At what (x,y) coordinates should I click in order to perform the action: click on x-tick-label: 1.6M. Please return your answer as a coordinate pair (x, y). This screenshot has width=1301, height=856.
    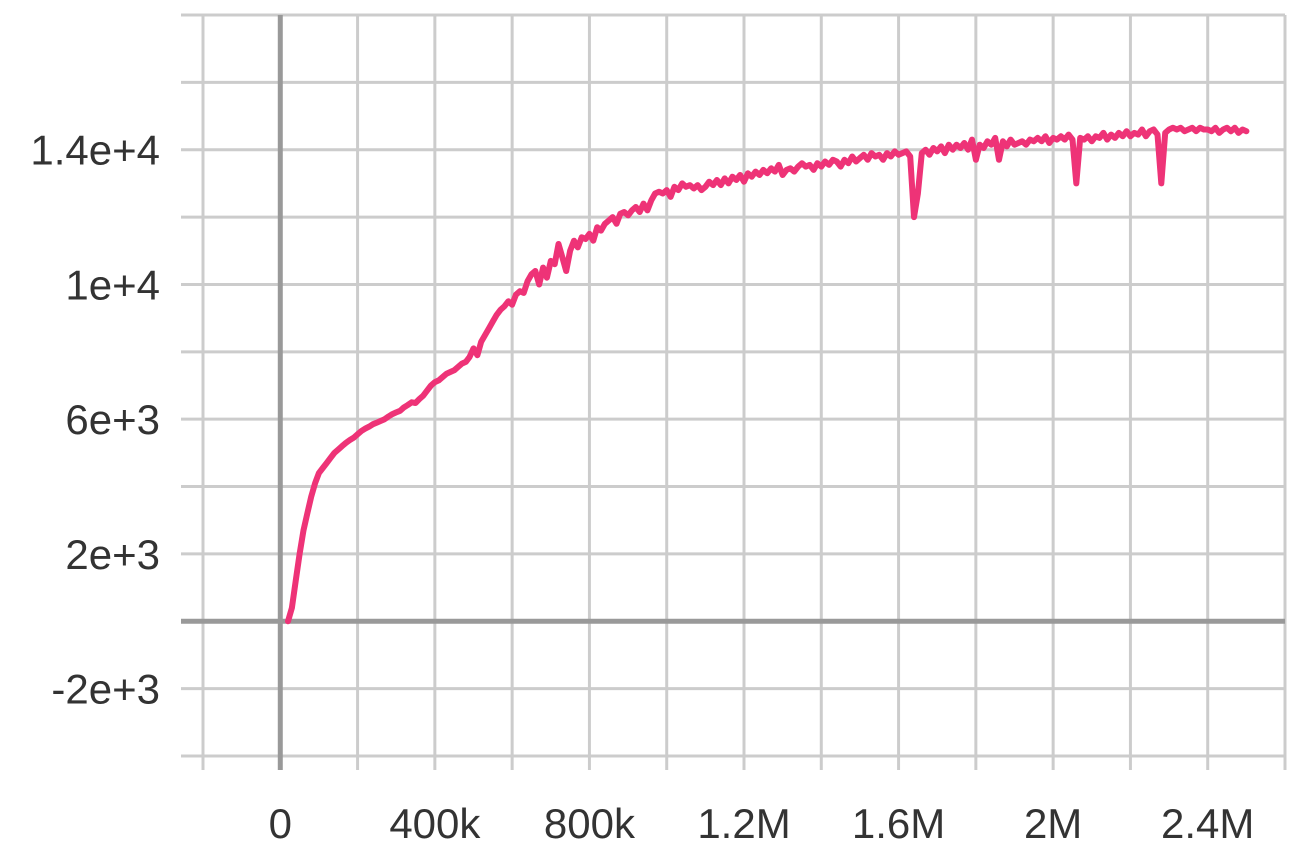
    Looking at the image, I should click on (898, 823).